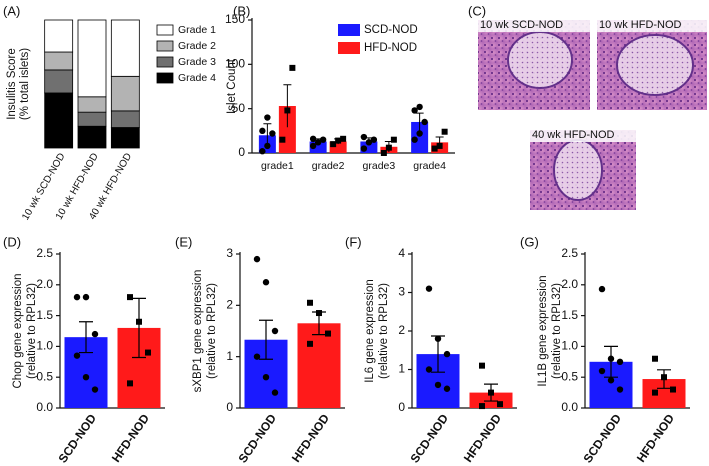  Describe the element at coordinates (232, 86) in the screenshot. I see `y-axis-label: Islet Count` at that location.